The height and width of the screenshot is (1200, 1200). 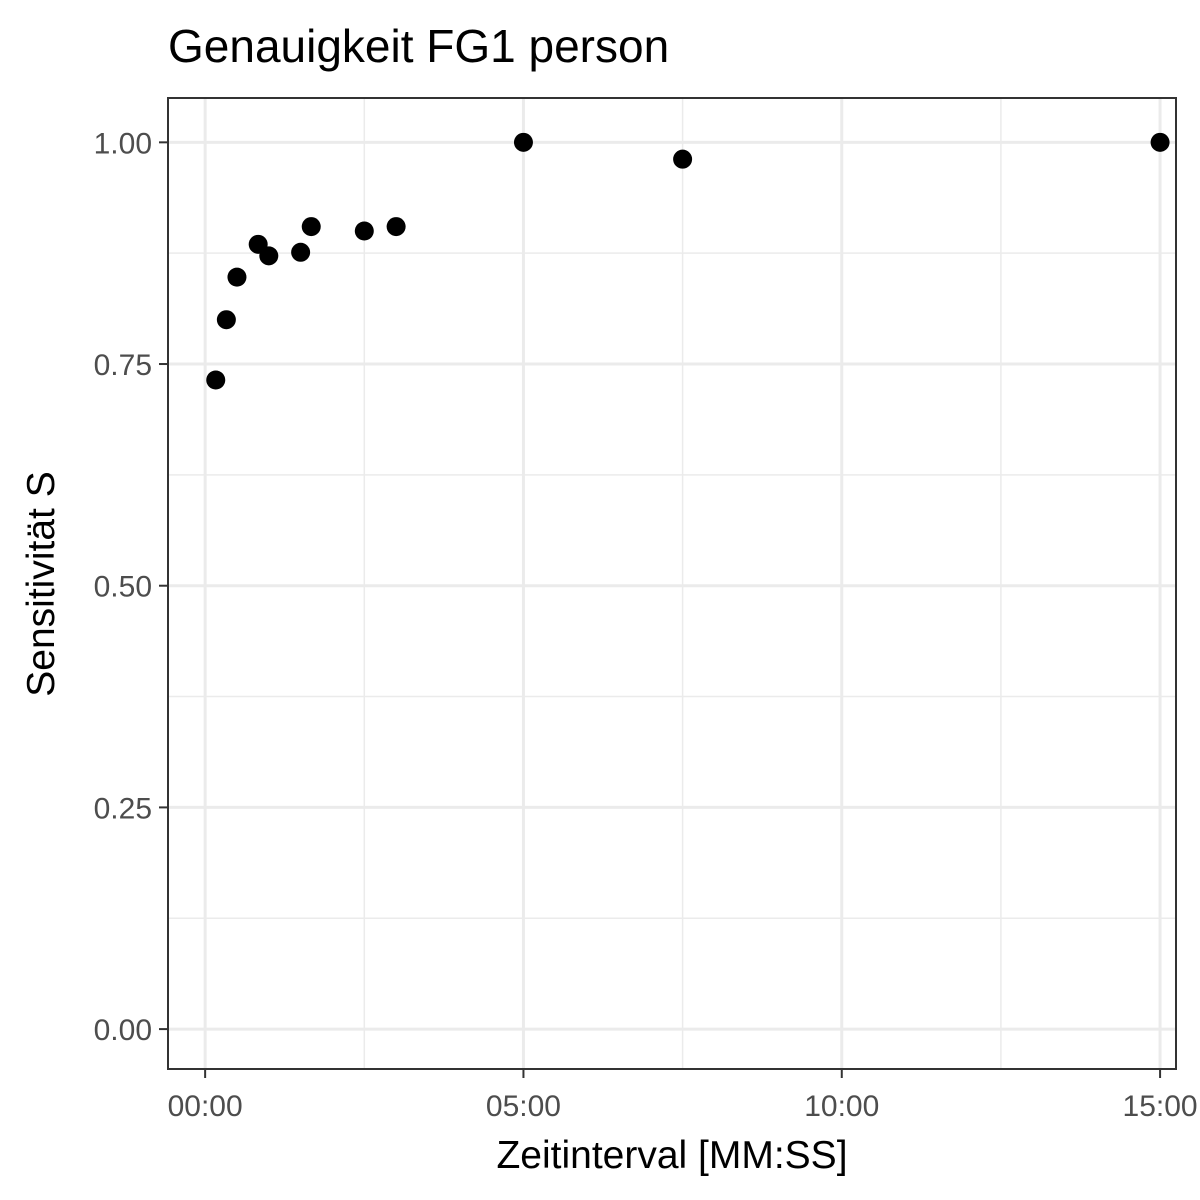 What do you see at coordinates (683, 1106) in the screenshot?
I see `x-axis-tick-labels: 00:00 05:00 10:00 15:00` at bounding box center [683, 1106].